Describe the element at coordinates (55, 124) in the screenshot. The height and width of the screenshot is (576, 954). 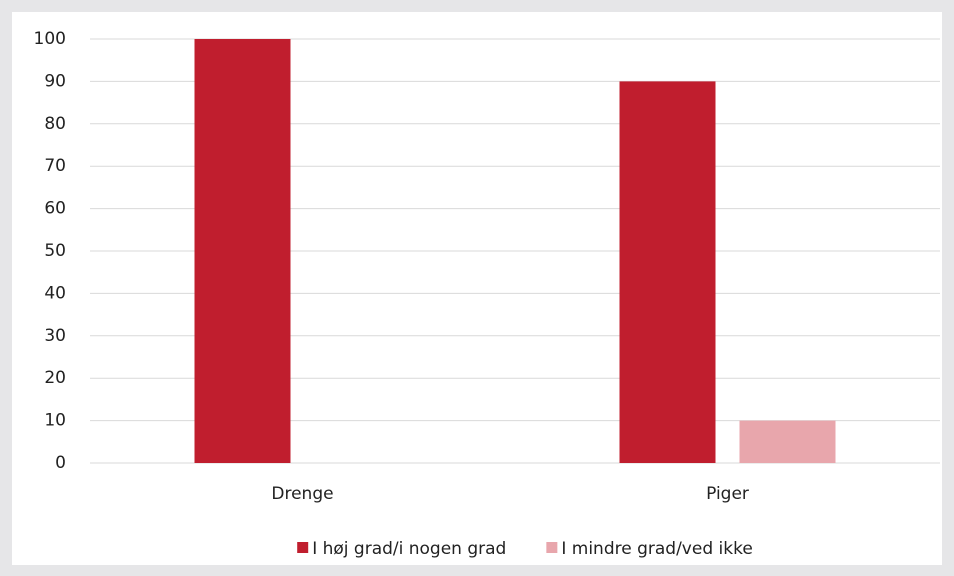
I see `y-tick-label: 80` at that location.